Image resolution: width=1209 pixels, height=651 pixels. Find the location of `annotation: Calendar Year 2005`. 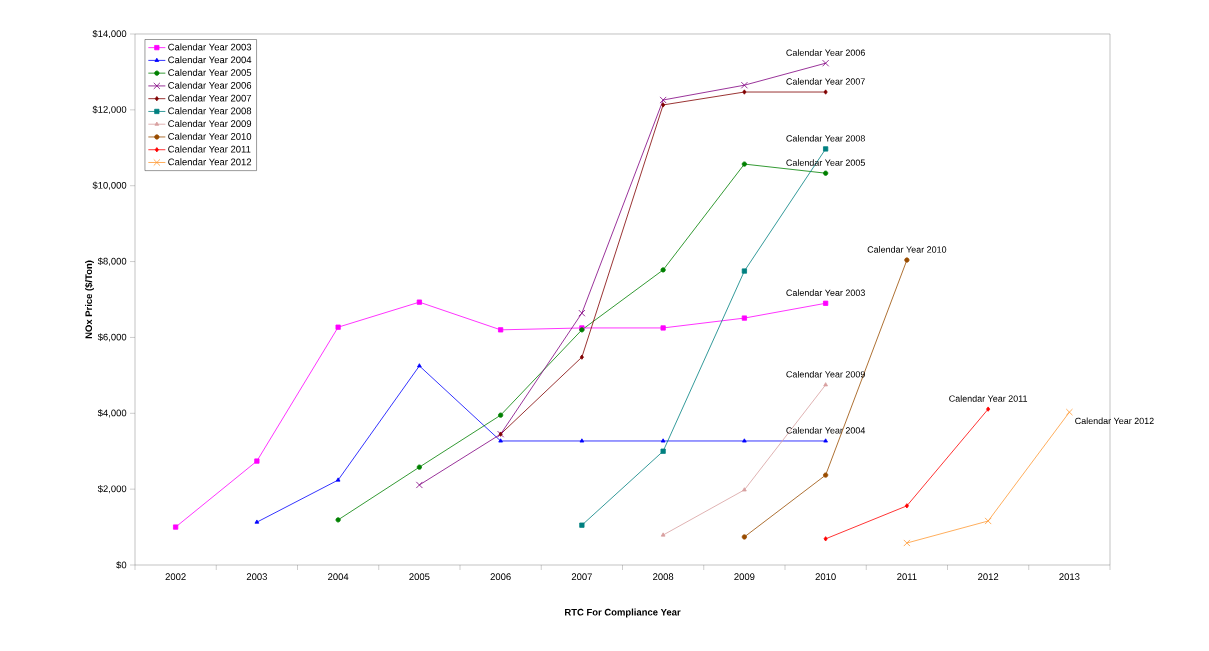

annotation: Calendar Year 2005 is located at coordinates (825, 162).